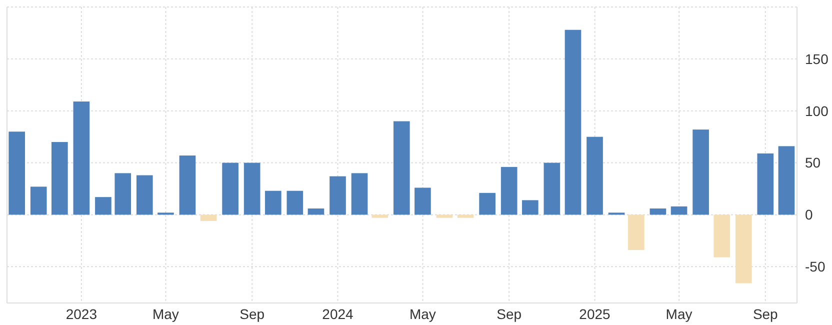 Image resolution: width=832 pixels, height=325 pixels. What do you see at coordinates (82, 314) in the screenshot?
I see `x-tick-label: 2023` at bounding box center [82, 314].